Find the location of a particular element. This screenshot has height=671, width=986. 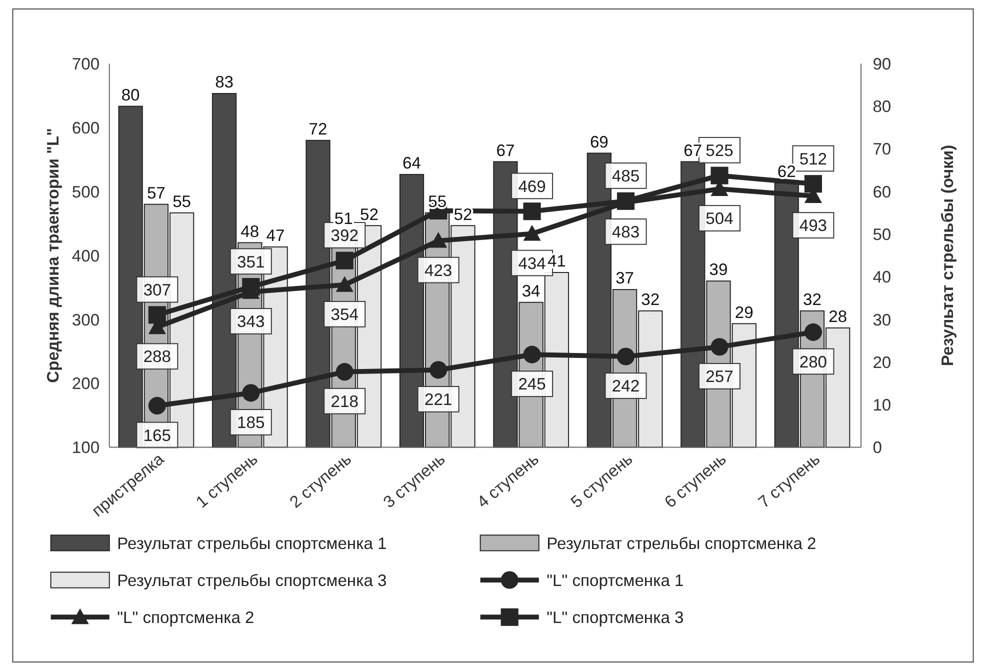

legend-label: "L" спортсменка 2 is located at coordinates (185, 617).